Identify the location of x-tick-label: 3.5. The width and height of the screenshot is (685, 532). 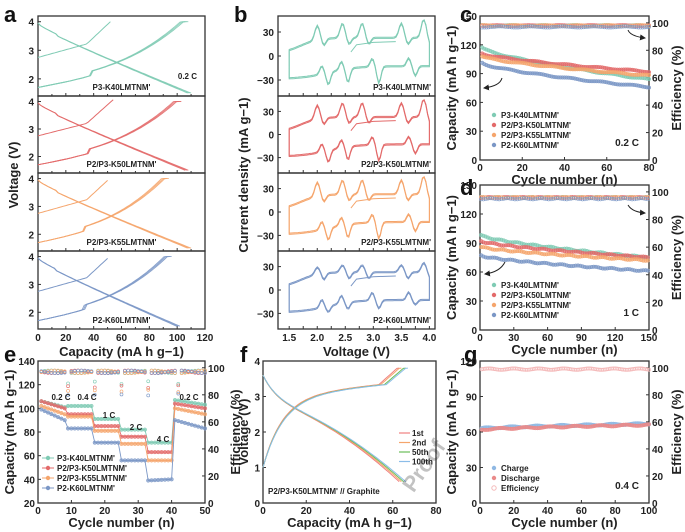
(401, 338).